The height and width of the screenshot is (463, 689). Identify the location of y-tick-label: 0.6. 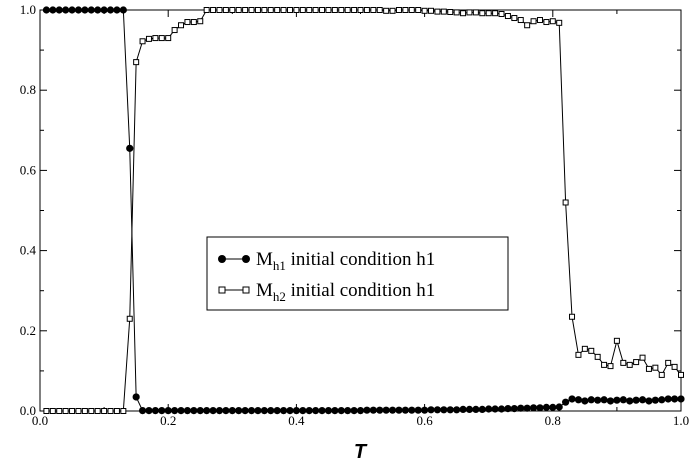
(28, 169).